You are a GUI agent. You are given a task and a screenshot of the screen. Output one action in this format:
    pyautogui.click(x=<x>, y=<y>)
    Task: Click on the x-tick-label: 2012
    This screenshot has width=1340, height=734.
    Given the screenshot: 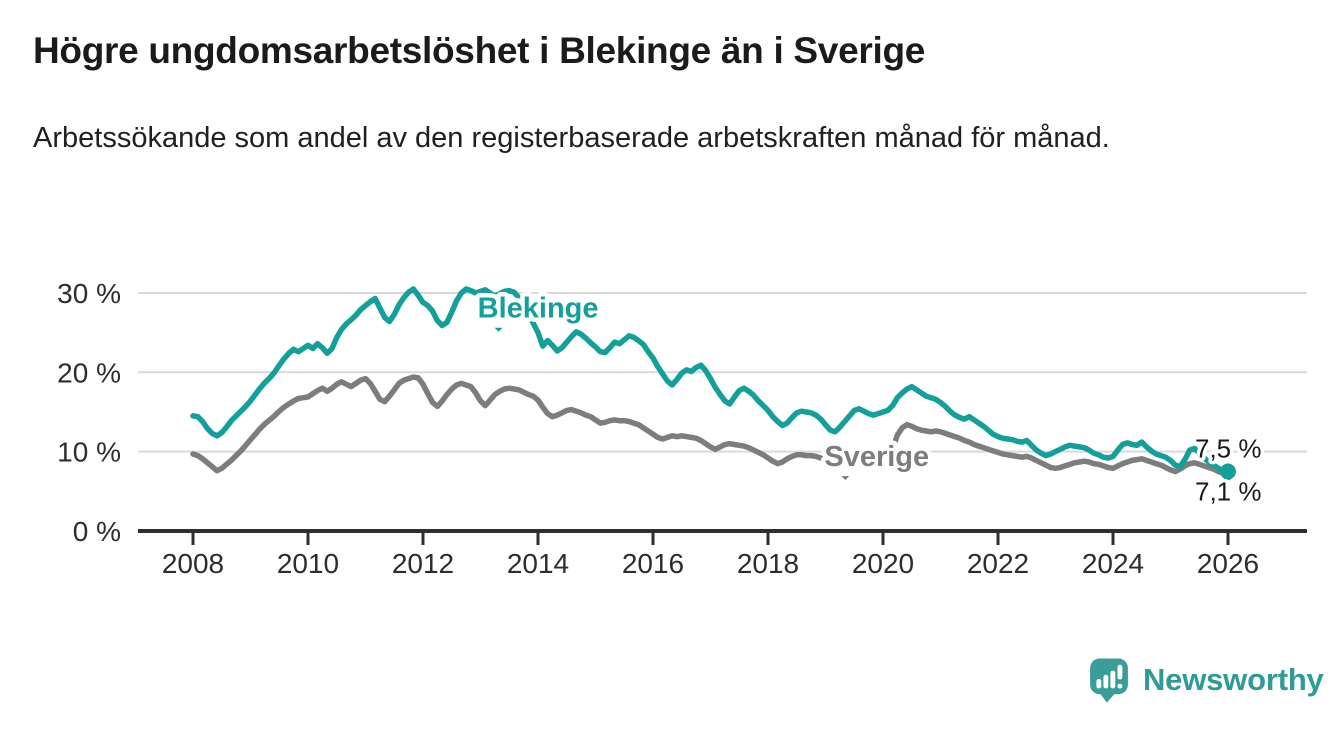 What is the action you would take?
    pyautogui.click(x=423, y=563)
    